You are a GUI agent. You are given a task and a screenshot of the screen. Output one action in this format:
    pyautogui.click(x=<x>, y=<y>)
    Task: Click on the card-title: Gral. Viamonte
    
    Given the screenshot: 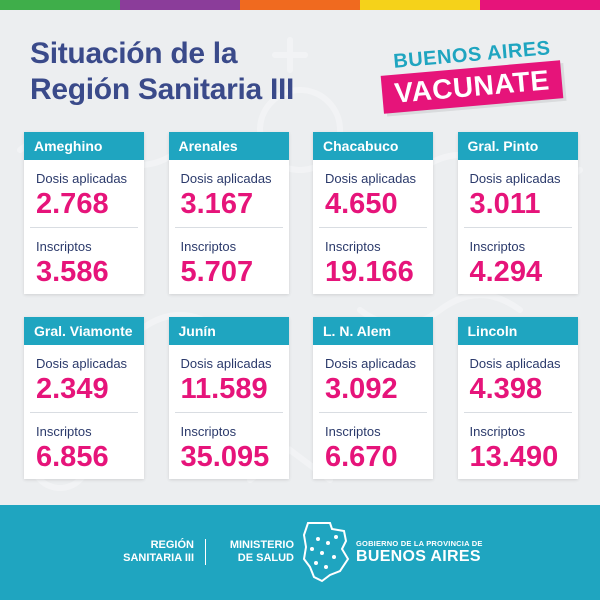 What is the action you would take?
    pyautogui.click(x=84, y=331)
    